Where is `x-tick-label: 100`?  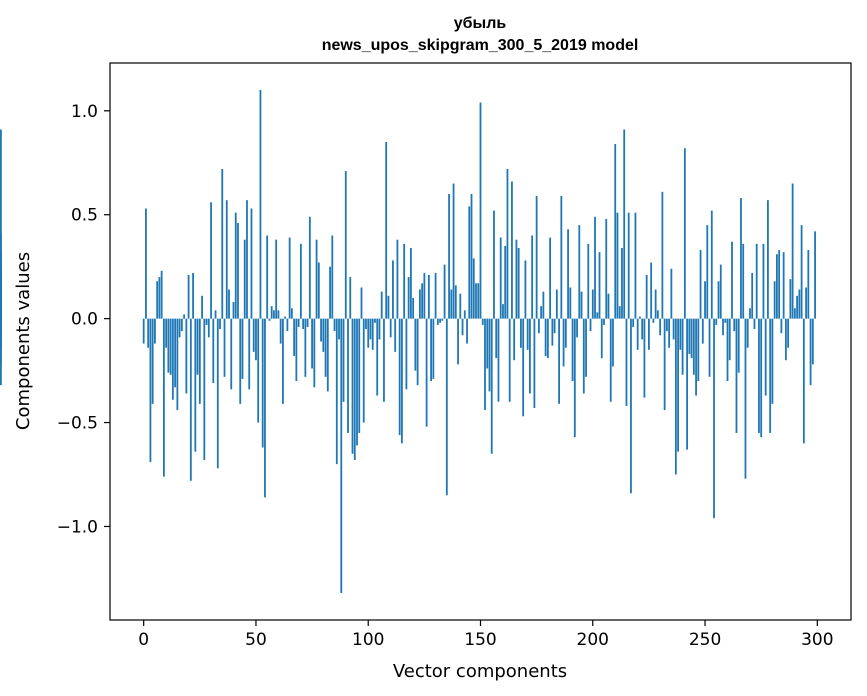 x-tick-label: 100 is located at coordinates (368, 640).